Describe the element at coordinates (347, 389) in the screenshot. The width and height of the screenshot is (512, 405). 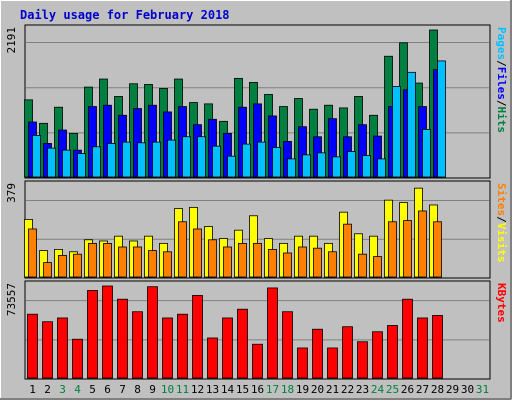
I see `x-tick-label-day-22: 22` at that location.